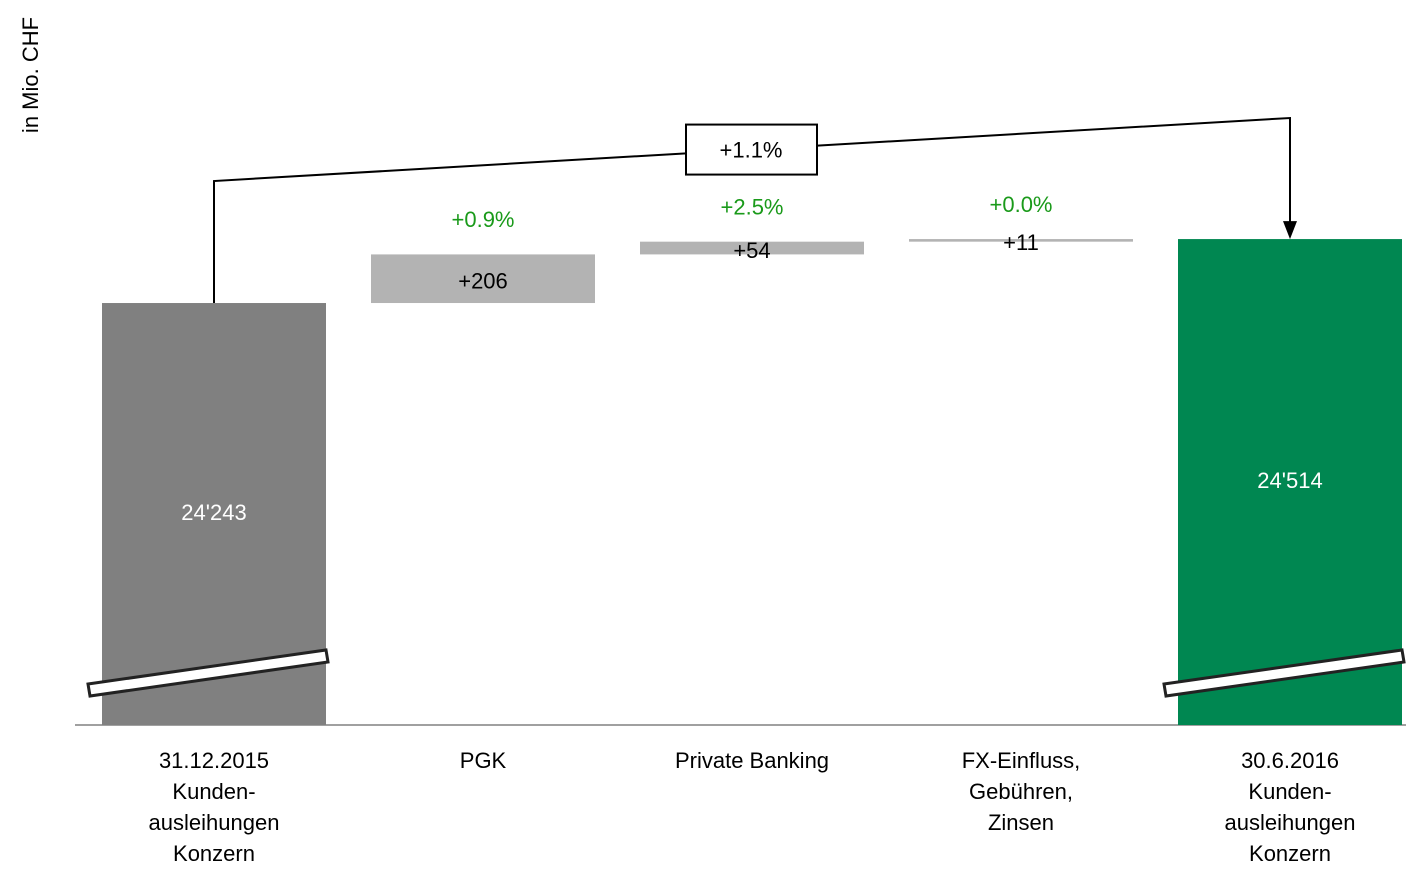 The image size is (1406, 869). Describe the element at coordinates (483, 760) in the screenshot. I see `x-tick-label: PGK` at that location.